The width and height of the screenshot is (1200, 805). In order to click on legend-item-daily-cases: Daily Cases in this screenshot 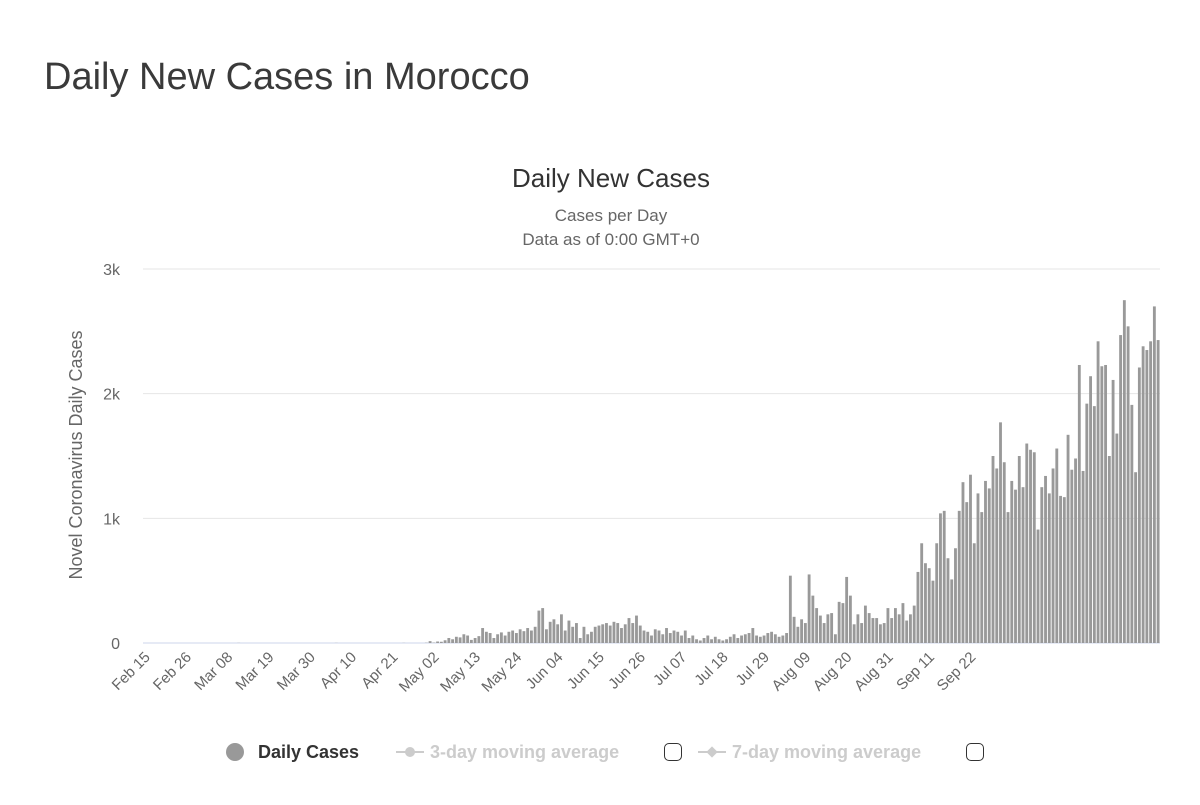, I will do `click(292, 752)`.